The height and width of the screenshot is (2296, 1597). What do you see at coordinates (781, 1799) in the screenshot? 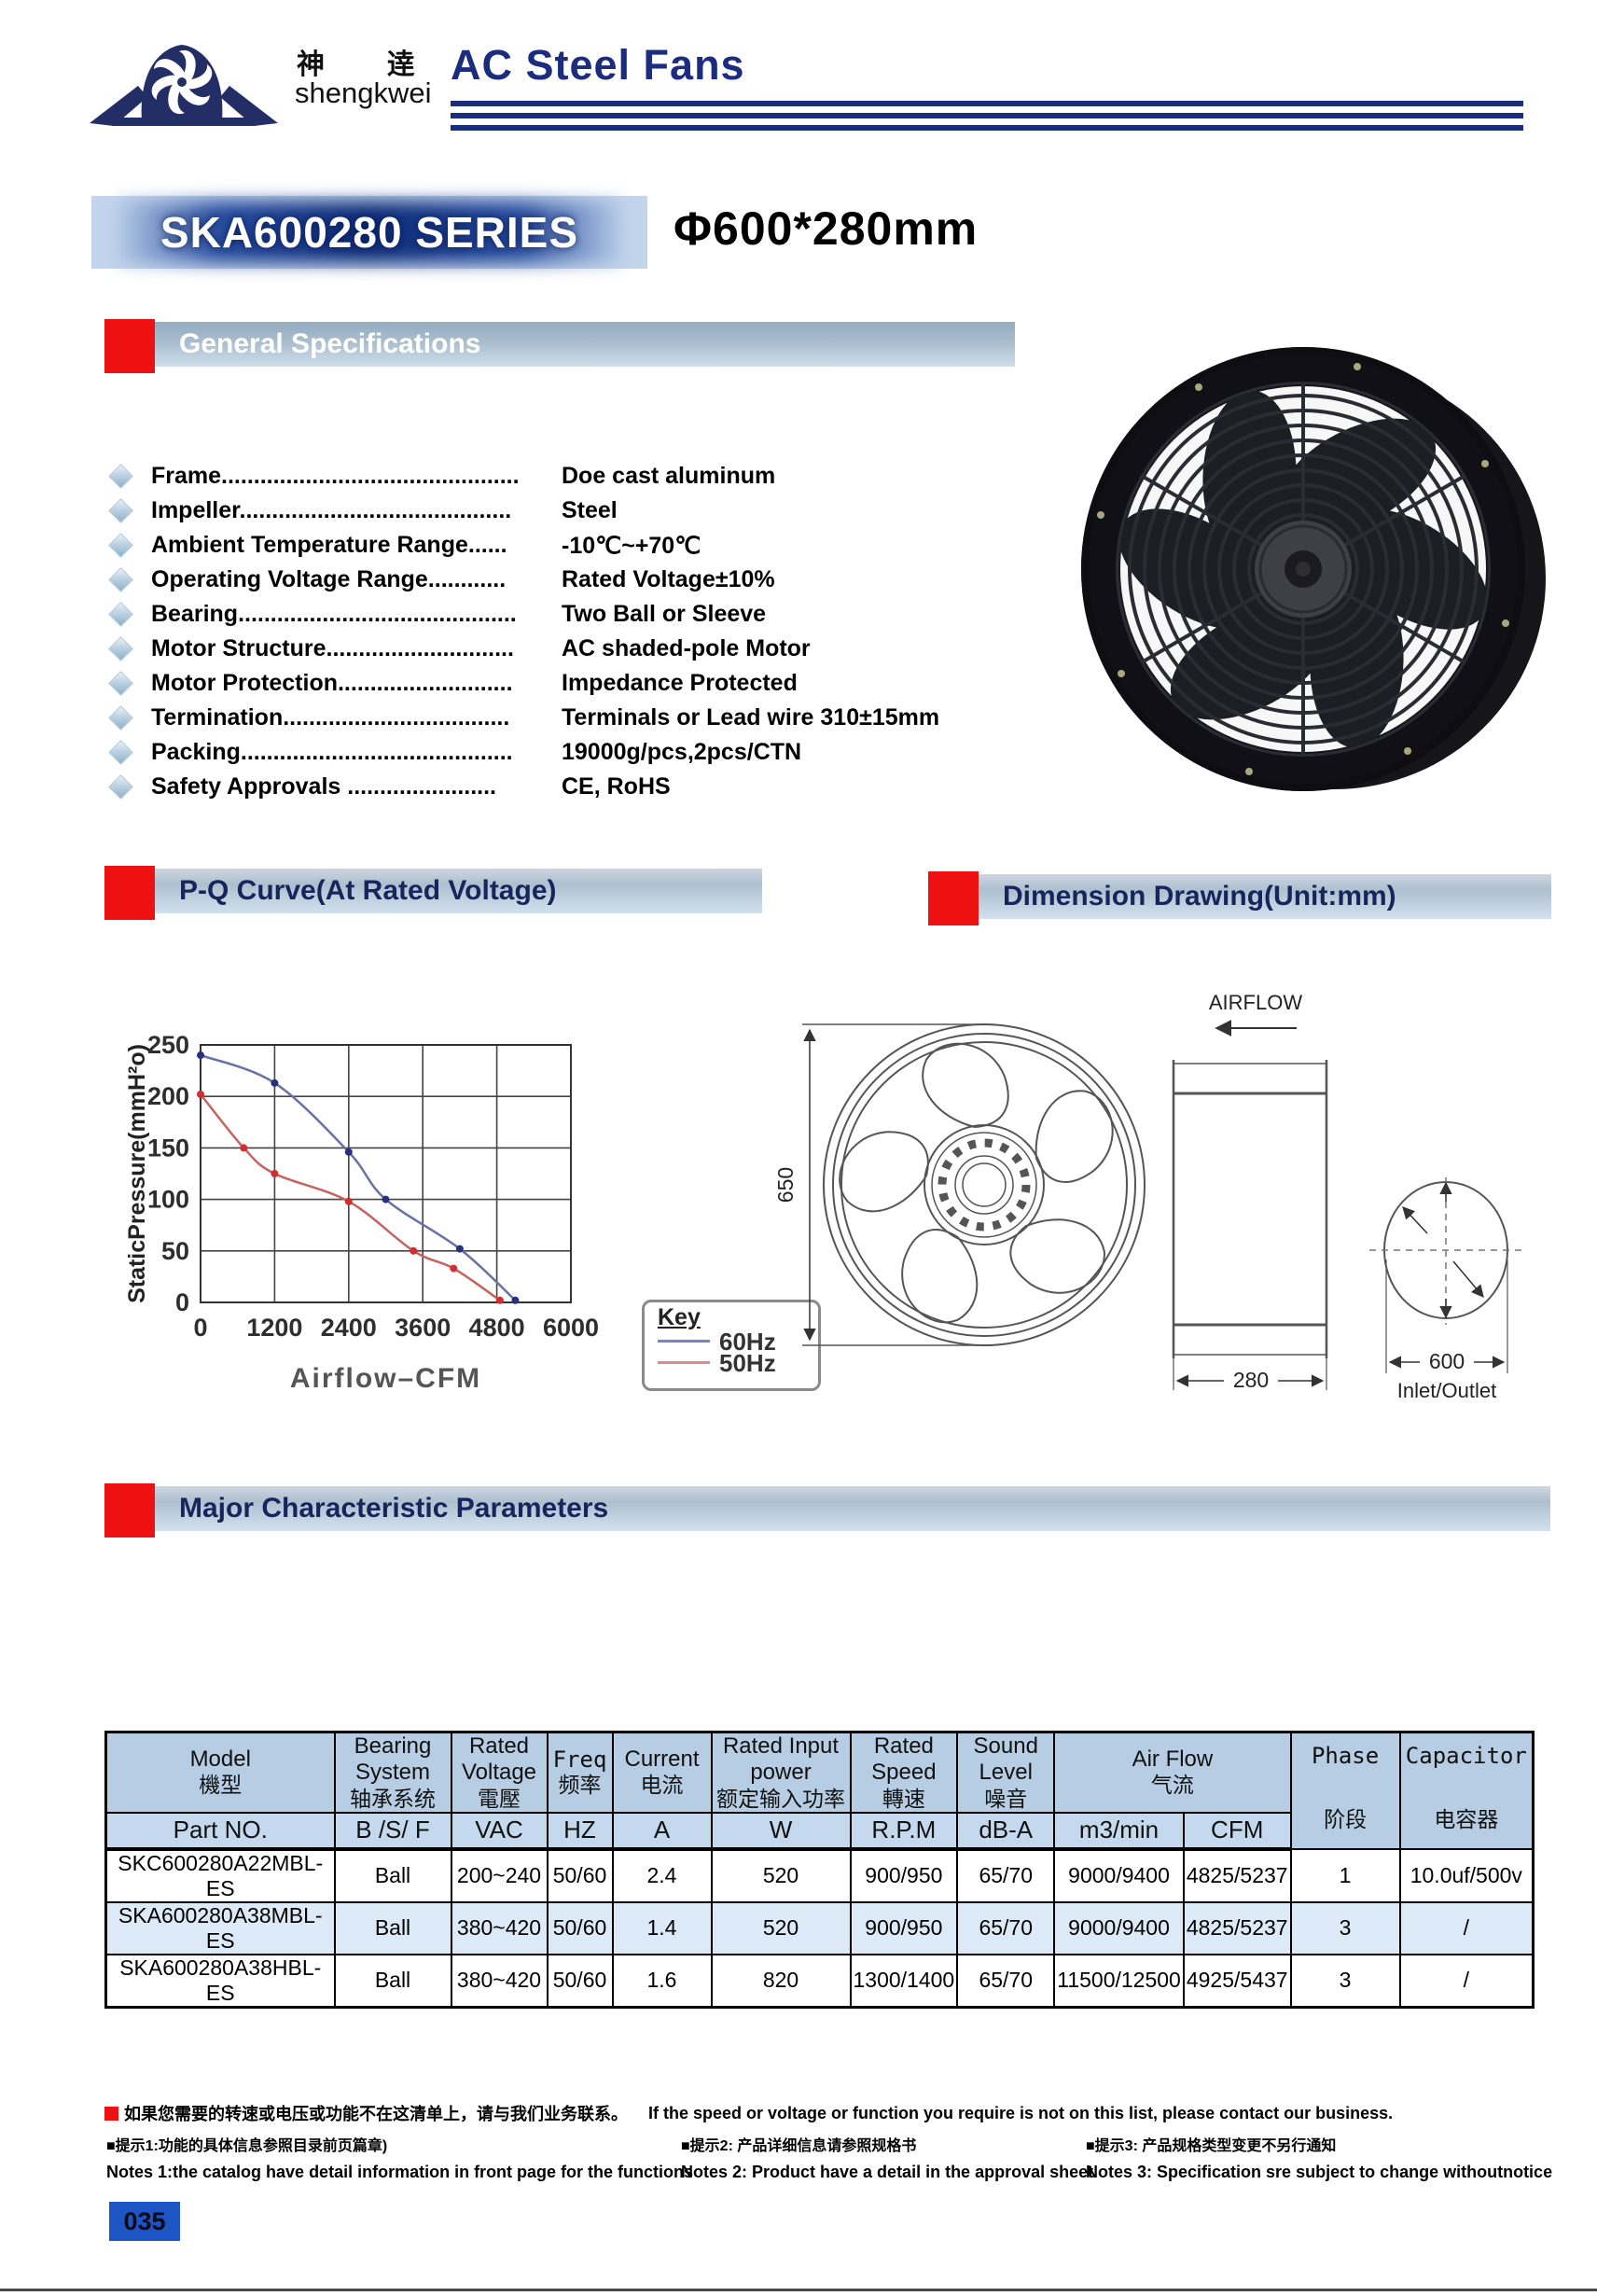
I see `column-label-cn: 额定输入功率` at bounding box center [781, 1799].